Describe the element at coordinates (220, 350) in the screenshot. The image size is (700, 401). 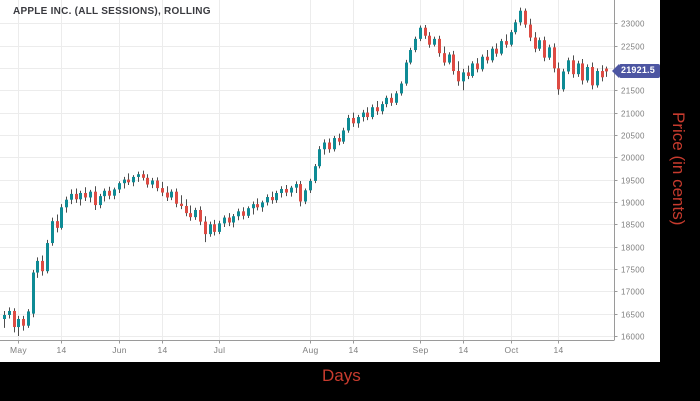
I see `svg-text: Jul` at that location.